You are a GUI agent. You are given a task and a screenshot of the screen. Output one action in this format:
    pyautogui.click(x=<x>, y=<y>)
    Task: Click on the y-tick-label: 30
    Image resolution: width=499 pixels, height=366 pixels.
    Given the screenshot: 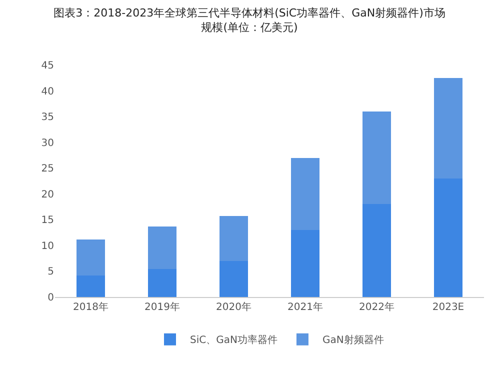 What is the action you would take?
    pyautogui.click(x=47, y=143)
    